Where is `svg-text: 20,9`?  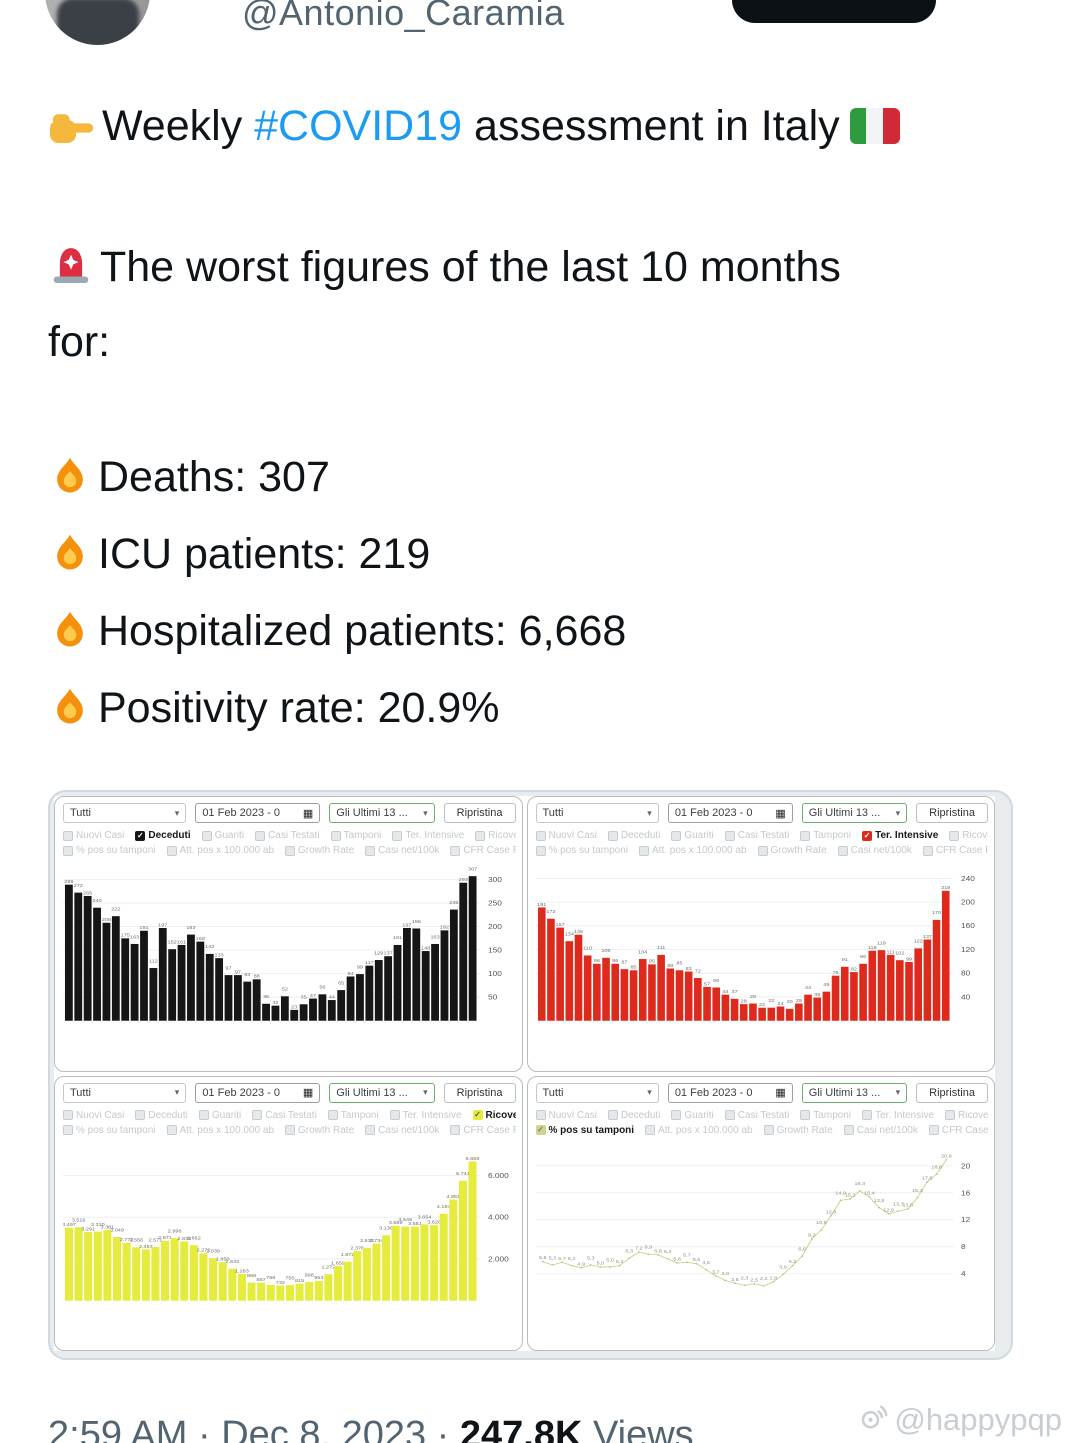
svg-text: 20,9 is located at coordinates (945, 1155).